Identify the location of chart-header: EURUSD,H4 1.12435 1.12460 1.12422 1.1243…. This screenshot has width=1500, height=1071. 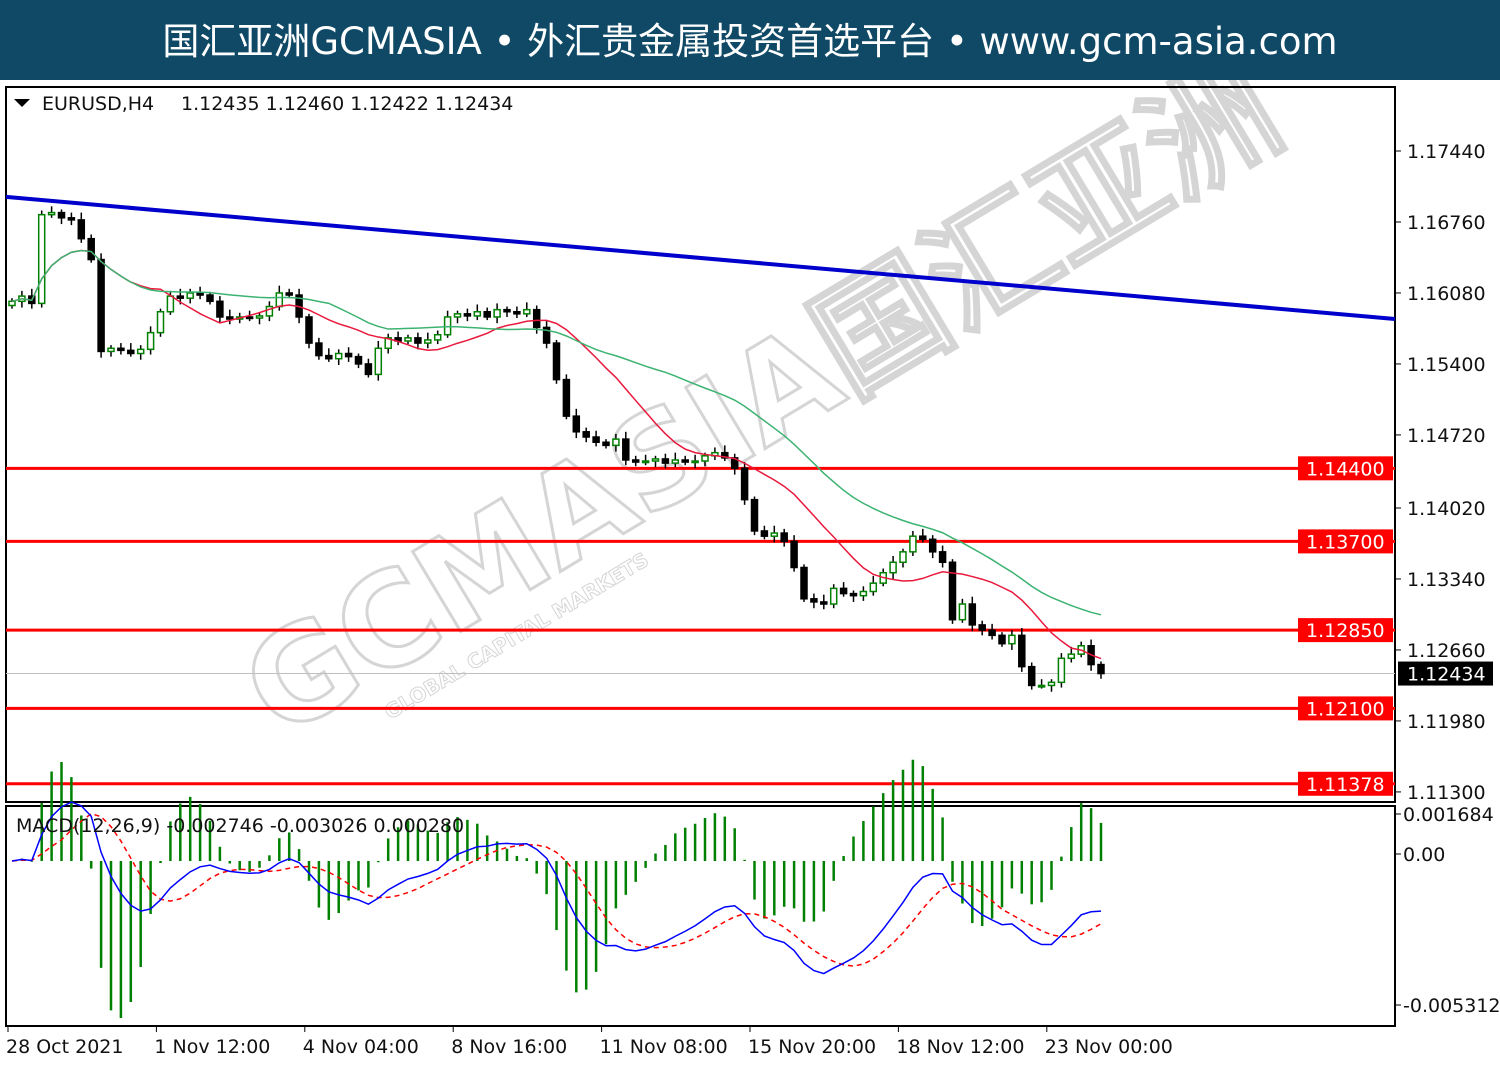
(263, 104).